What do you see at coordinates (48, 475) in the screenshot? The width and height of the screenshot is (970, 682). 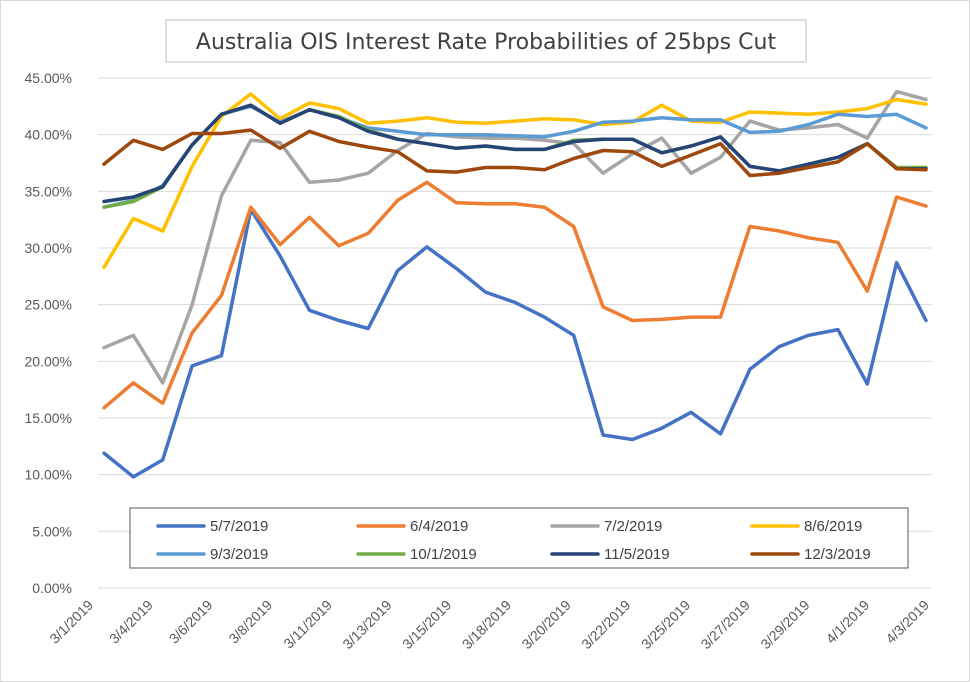 I see `y-tick-label: 10.00%` at bounding box center [48, 475].